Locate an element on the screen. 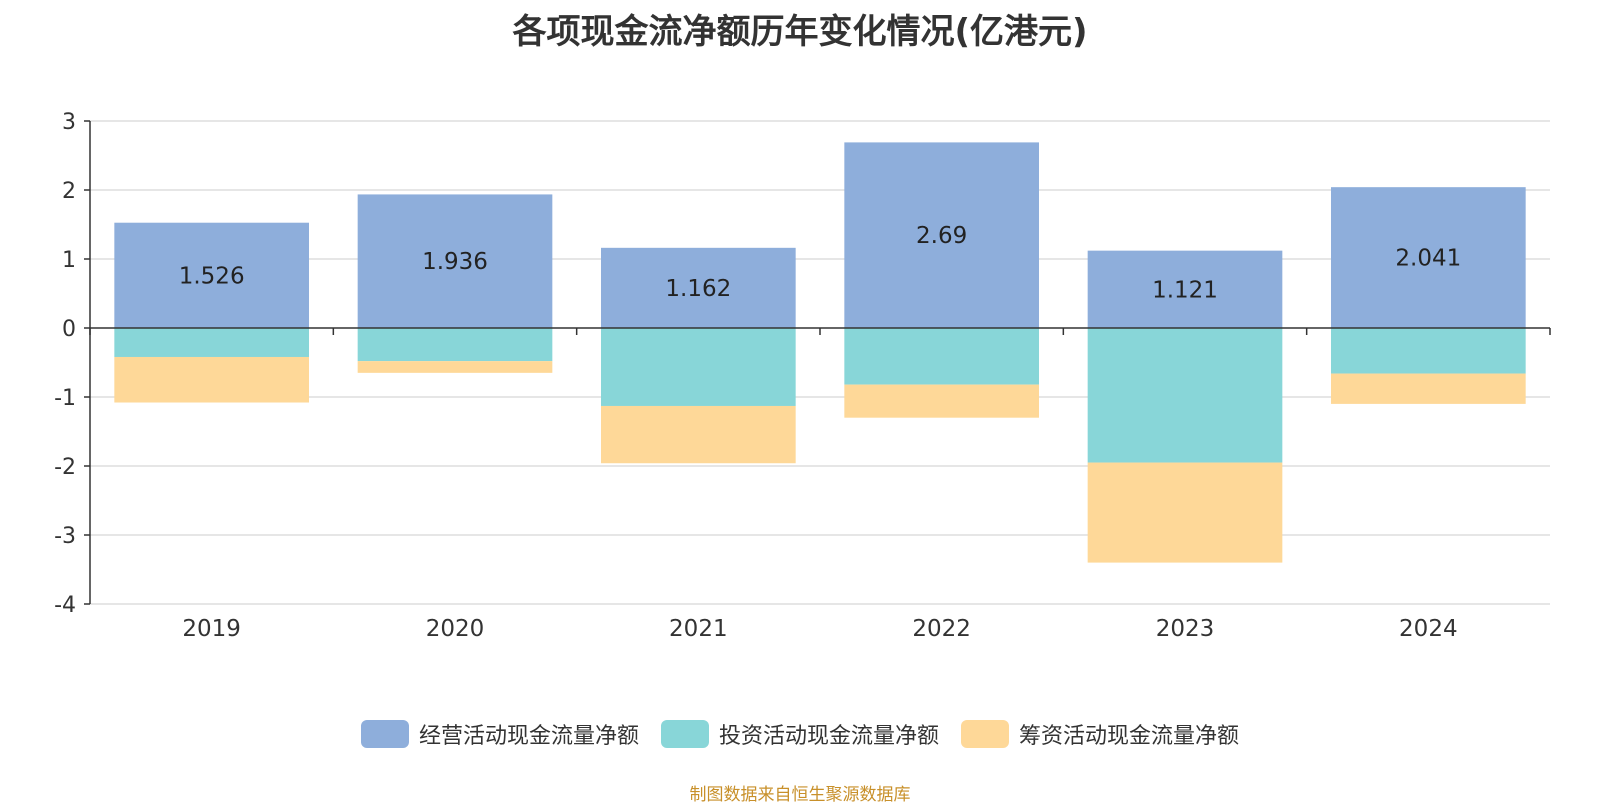 The height and width of the screenshot is (805, 1600). bar-series1-2021 is located at coordinates (698, 287).